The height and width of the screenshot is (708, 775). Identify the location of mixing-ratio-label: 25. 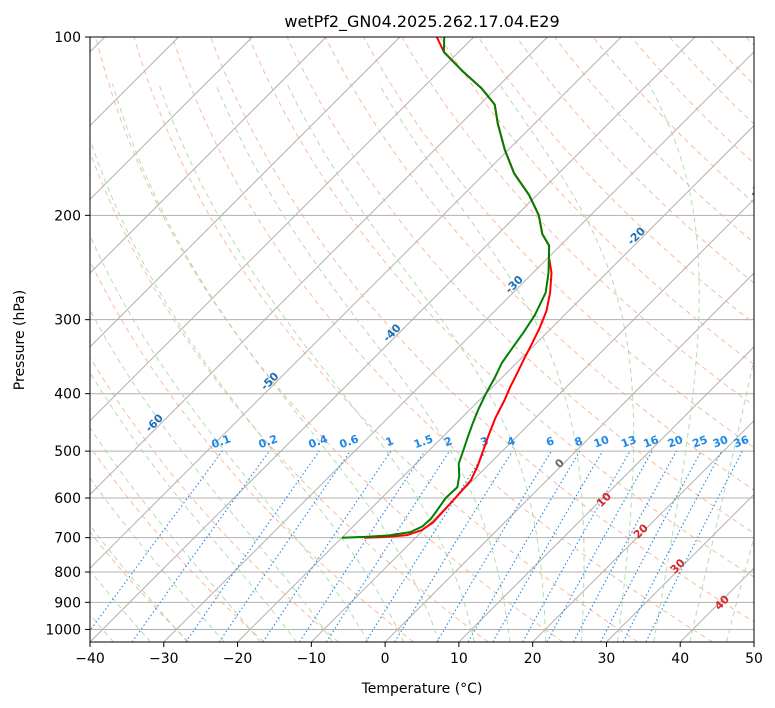
(700, 441).